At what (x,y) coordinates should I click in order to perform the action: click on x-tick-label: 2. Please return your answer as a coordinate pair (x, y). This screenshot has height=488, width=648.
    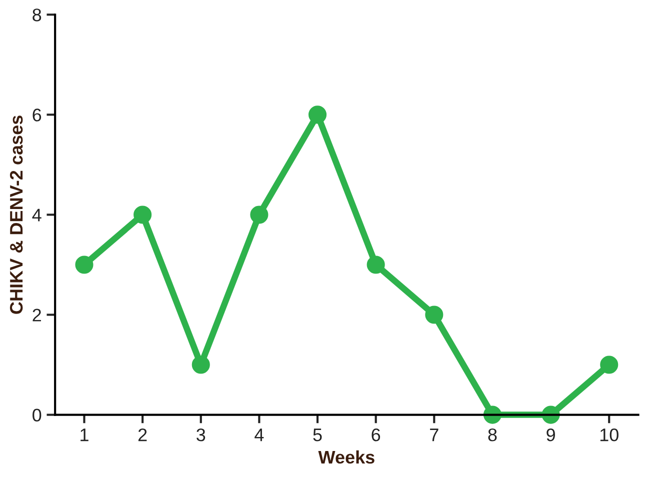
    Looking at the image, I should click on (142, 435).